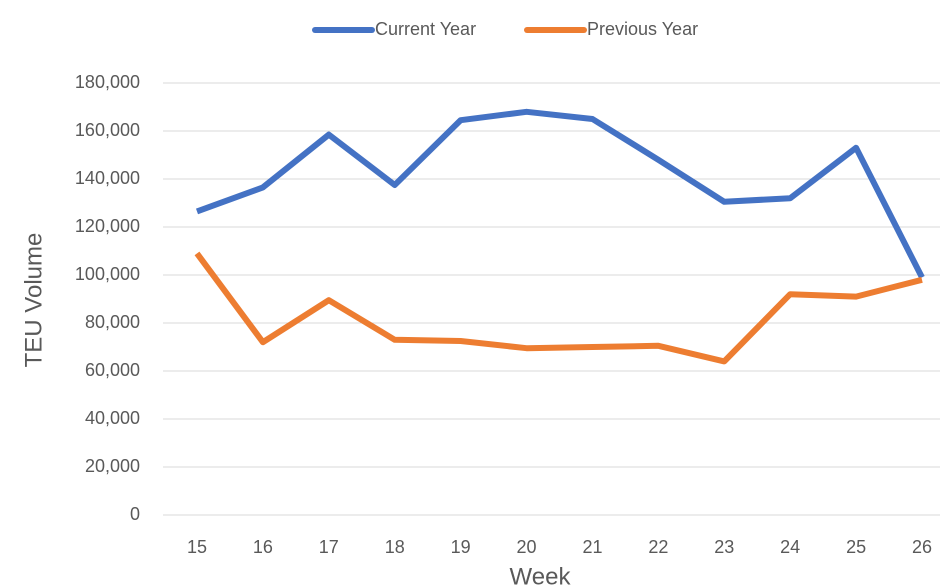 This screenshot has width=942, height=587. Describe the element at coordinates (329, 547) in the screenshot. I see `x-tick-label: 17` at that location.